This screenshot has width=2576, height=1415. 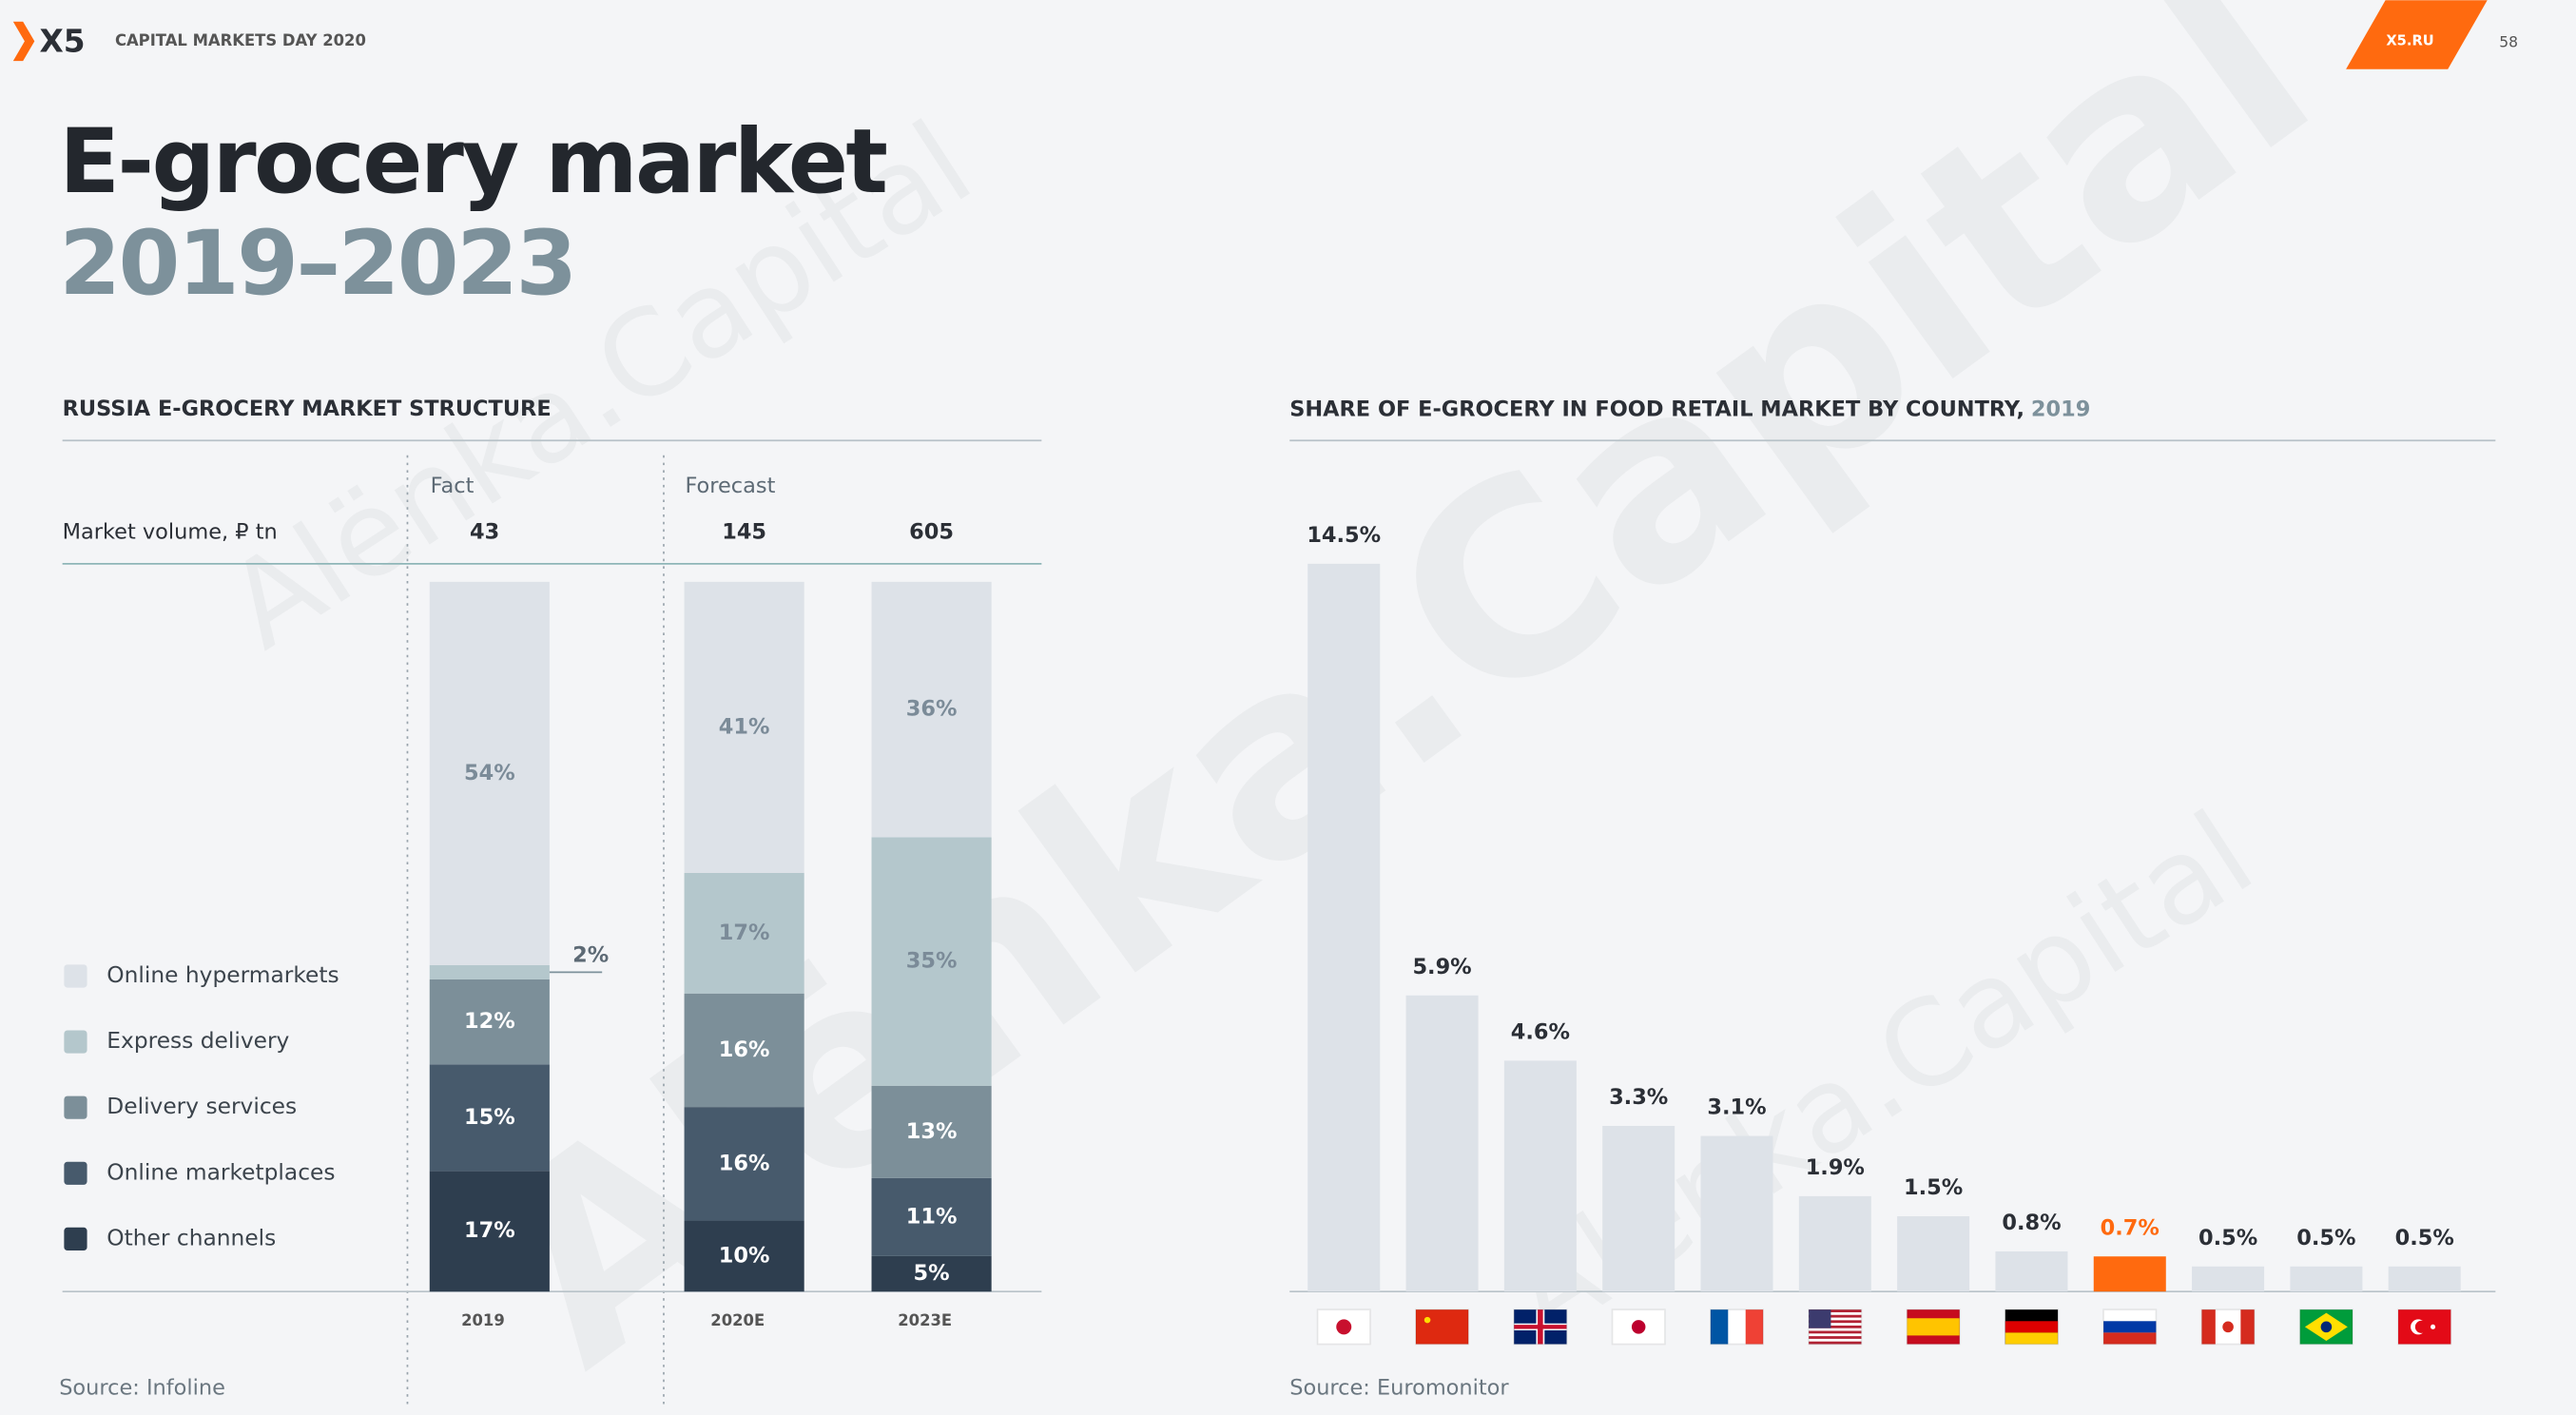 What do you see at coordinates (484, 532) in the screenshot?
I see `volume-value: 43` at bounding box center [484, 532].